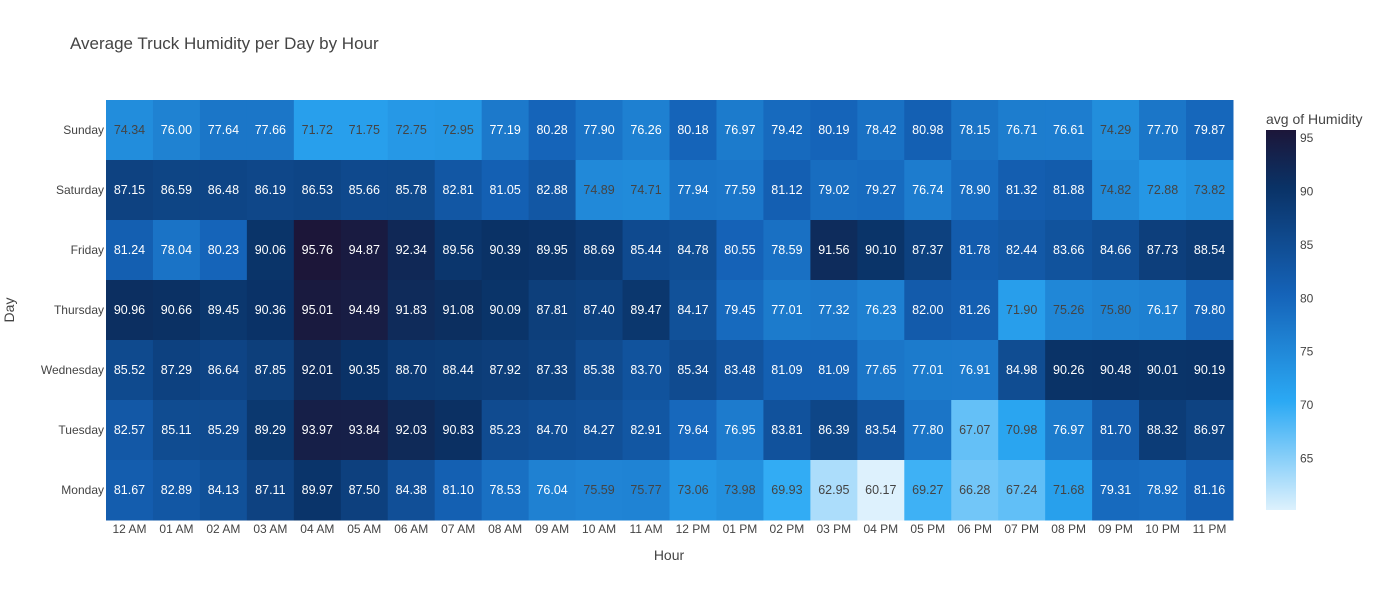  Describe the element at coordinates (1210, 529) in the screenshot. I see `x-tick-label: 11 PM` at that location.